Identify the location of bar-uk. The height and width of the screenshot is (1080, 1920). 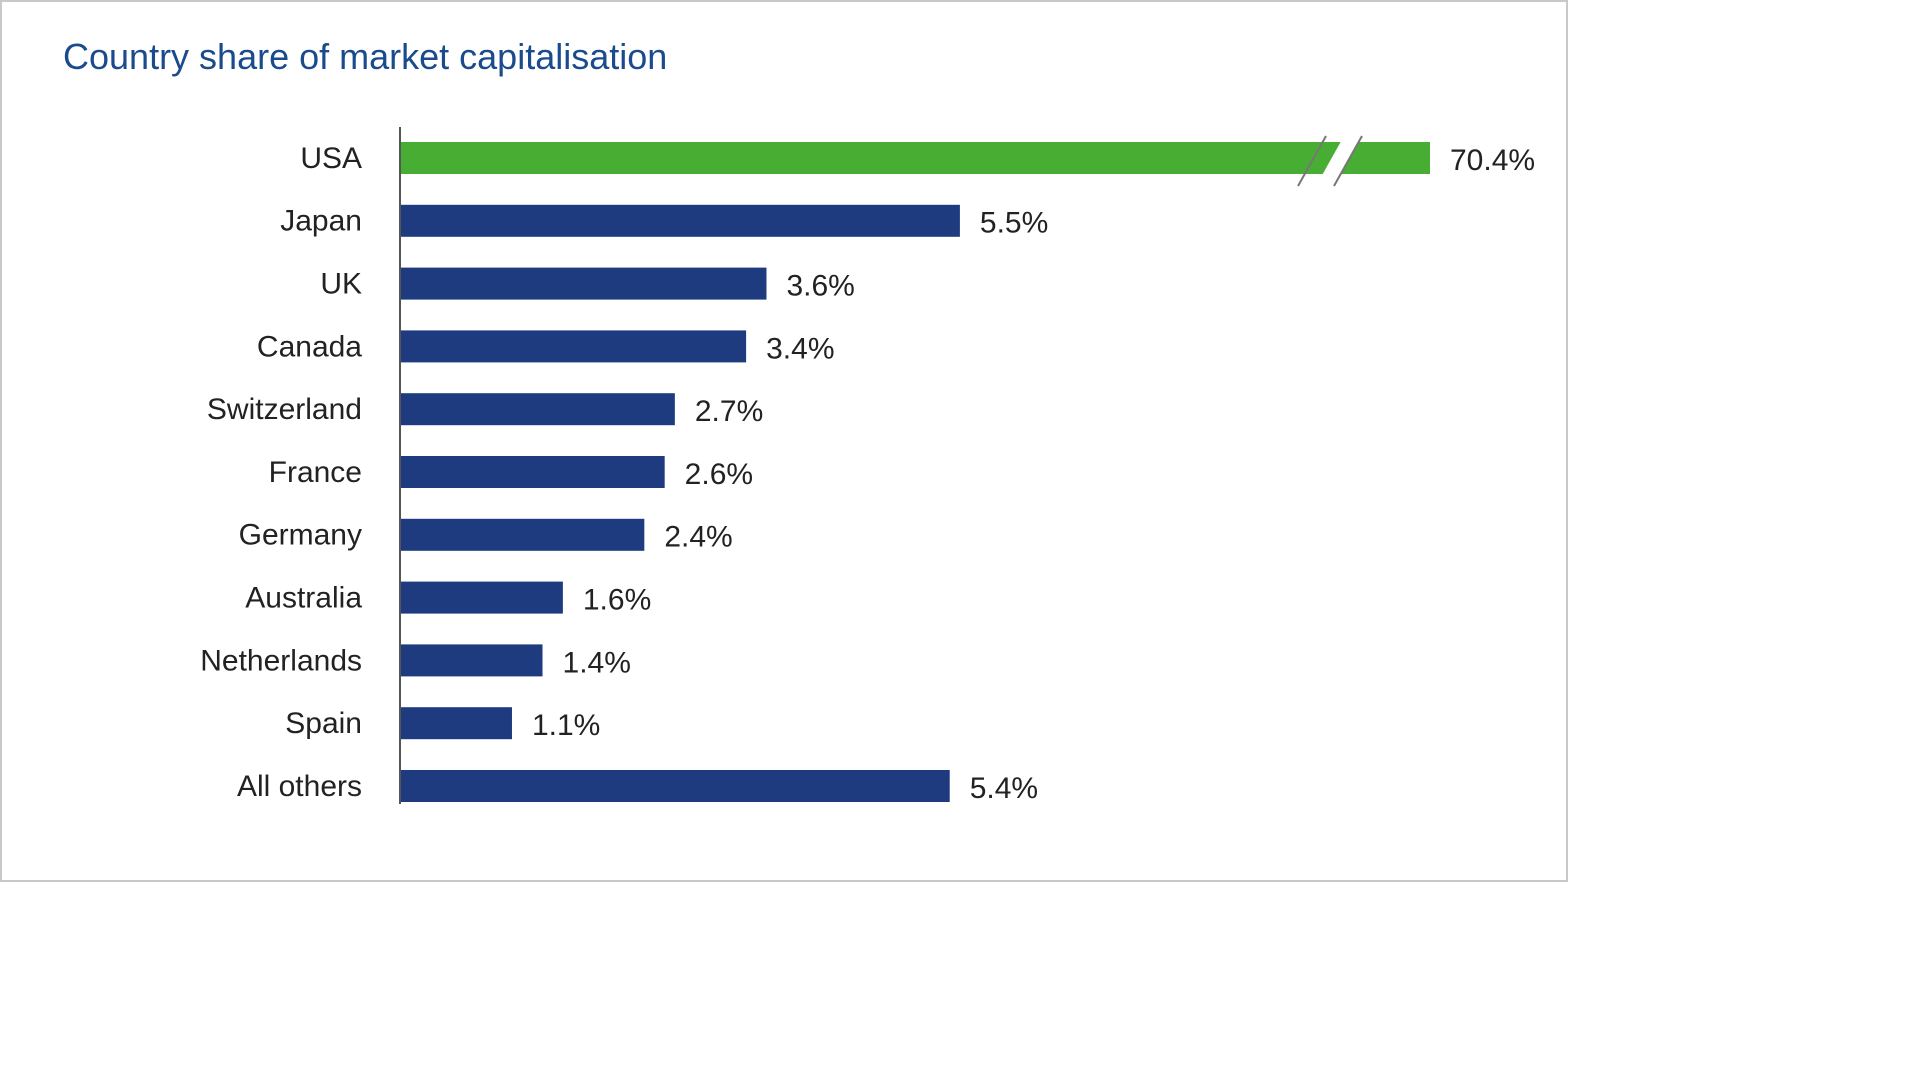
(583, 283).